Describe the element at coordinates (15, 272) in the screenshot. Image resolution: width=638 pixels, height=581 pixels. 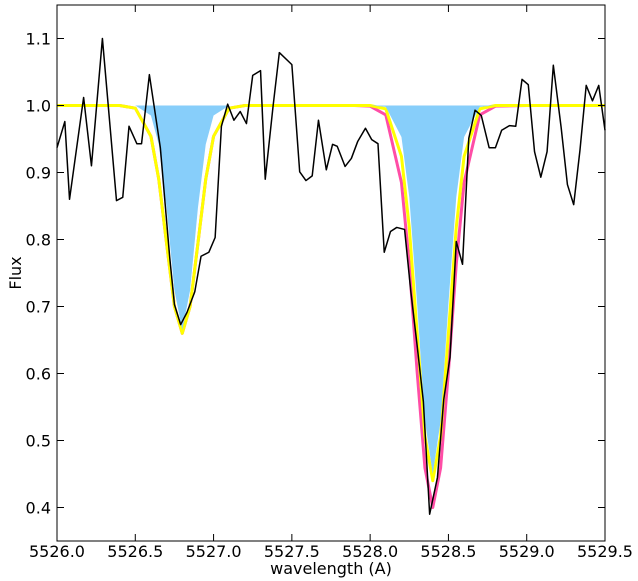
I see `y-axis-label: Flux` at that location.